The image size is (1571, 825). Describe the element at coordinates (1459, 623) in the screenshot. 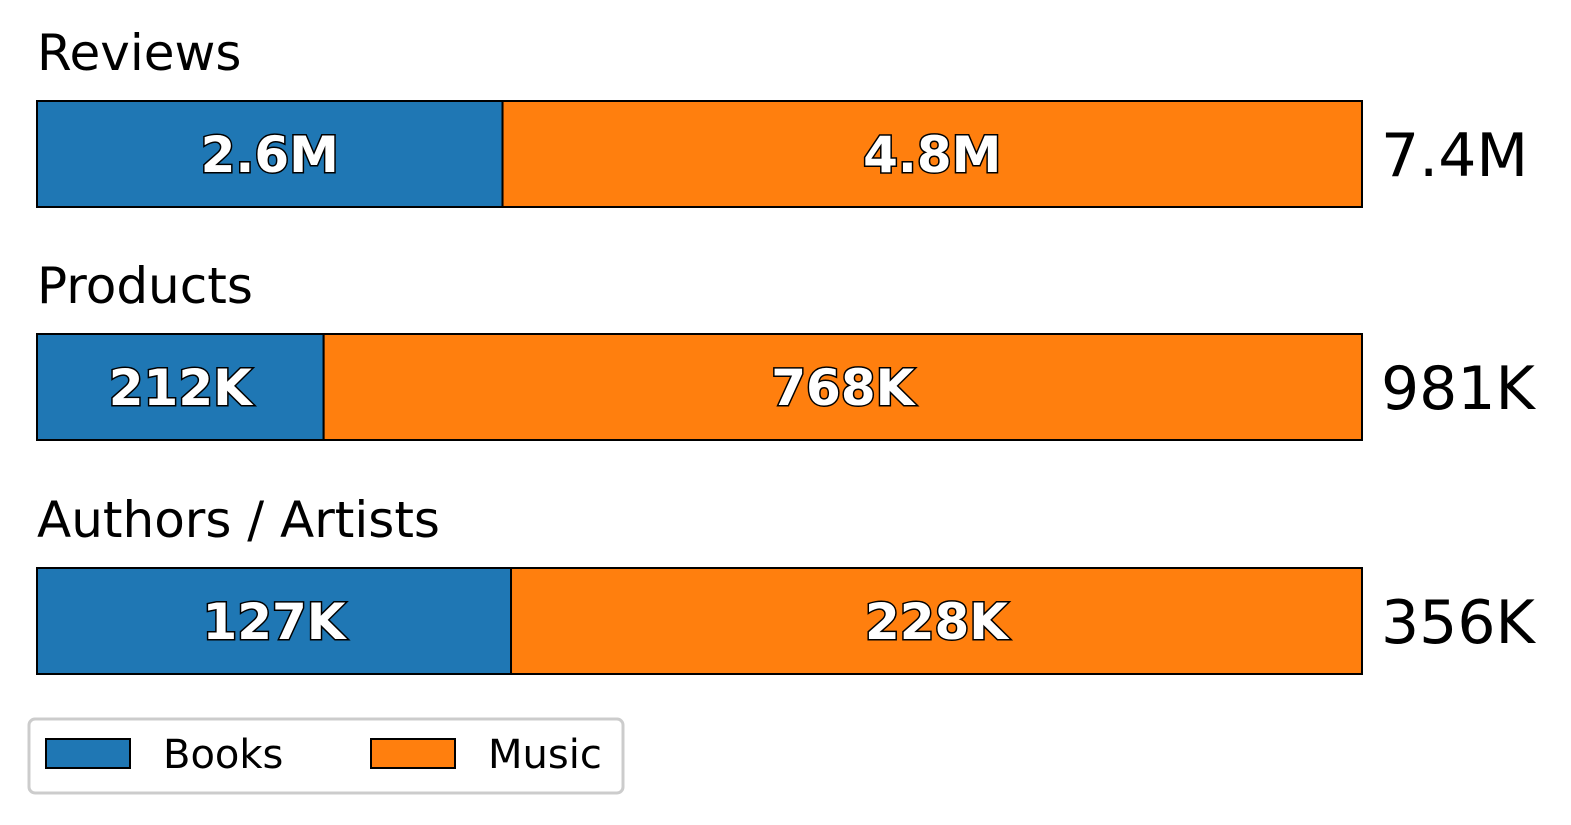

I see `total-label: 356K` at that location.